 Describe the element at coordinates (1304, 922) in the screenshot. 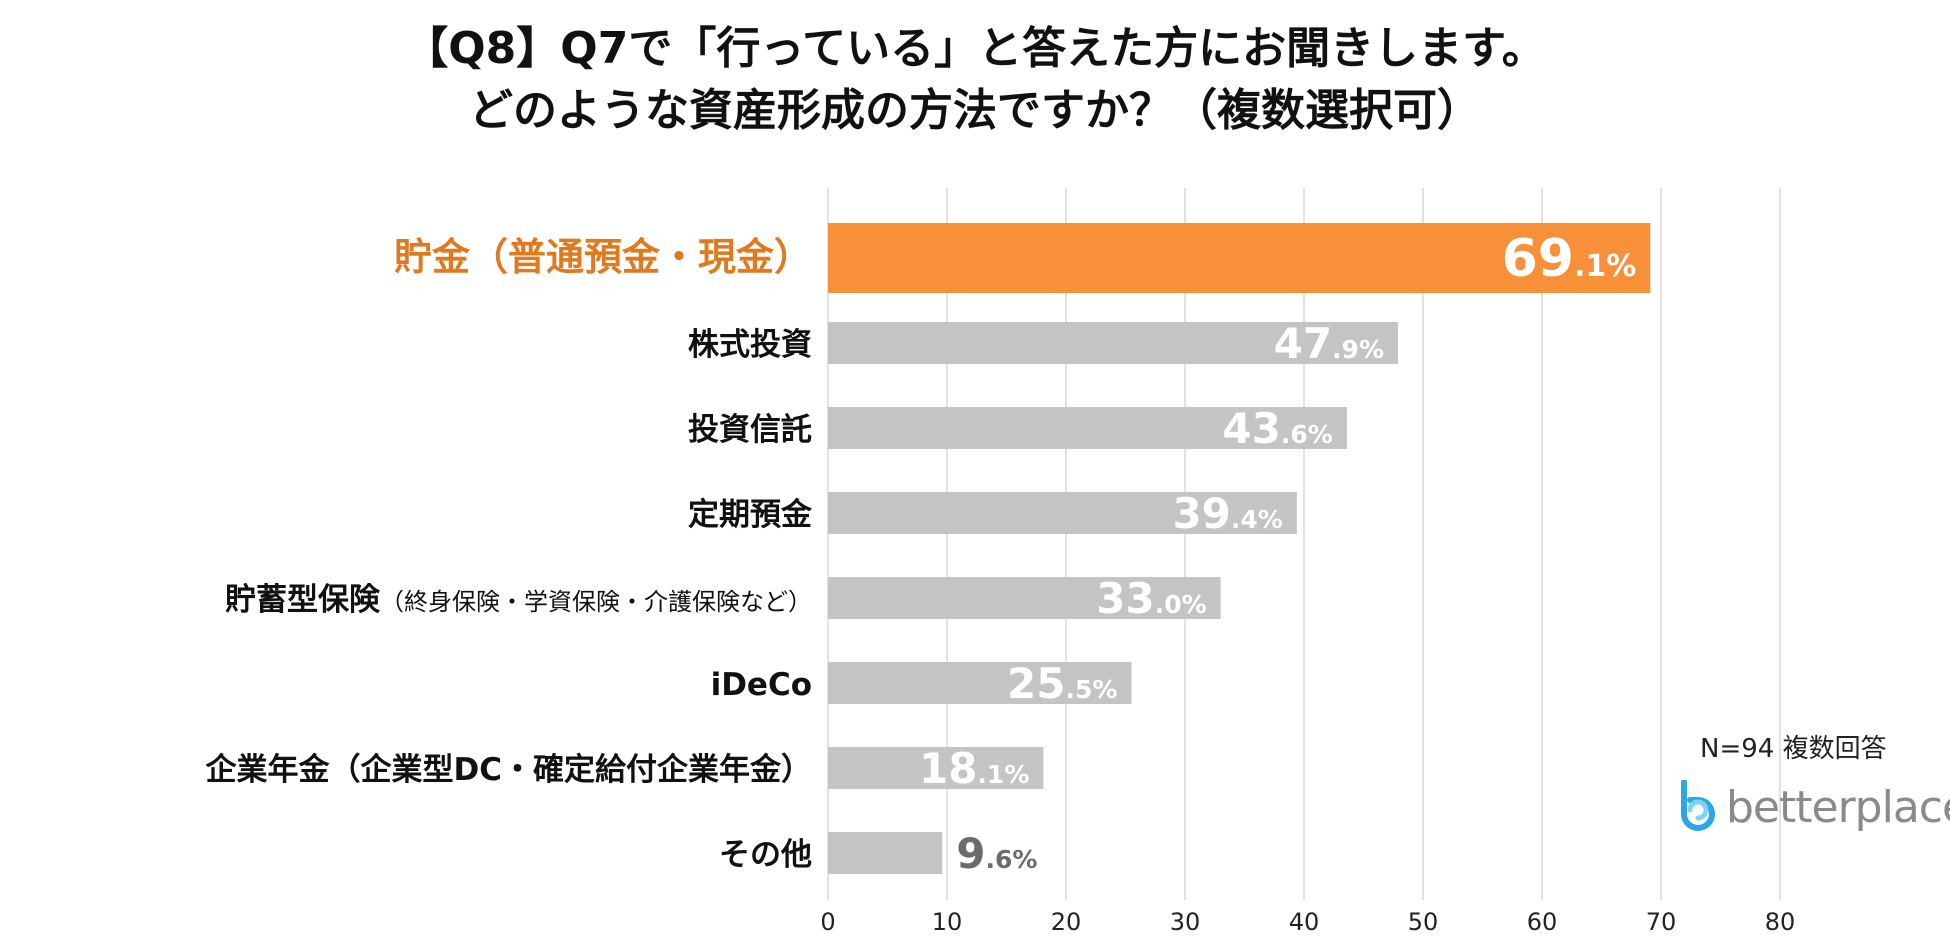

I see `x-tick-label: 40` at that location.